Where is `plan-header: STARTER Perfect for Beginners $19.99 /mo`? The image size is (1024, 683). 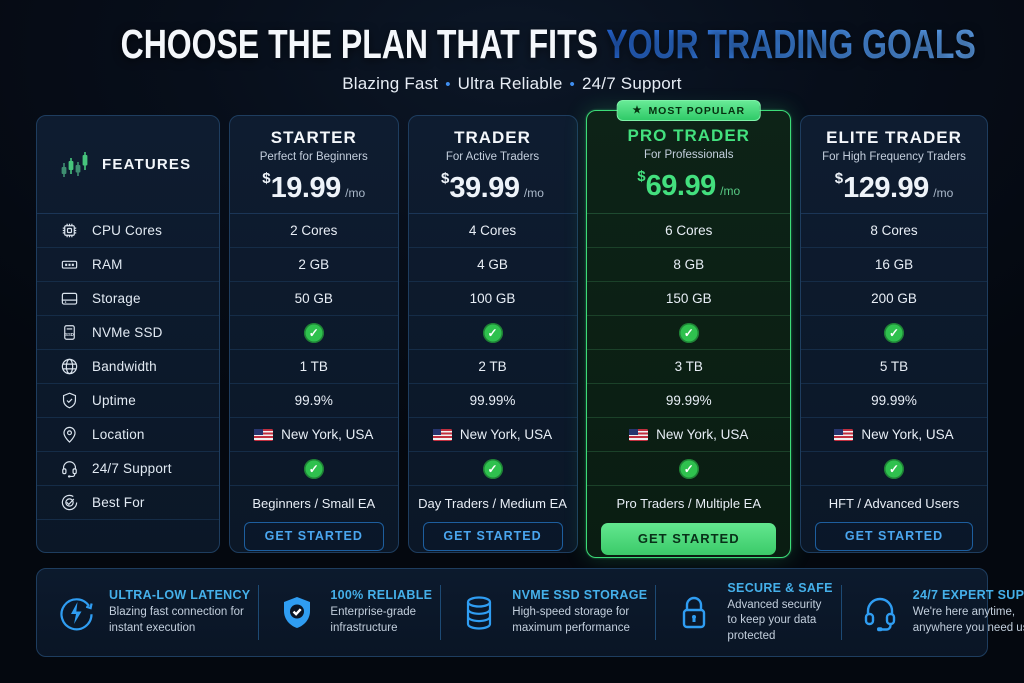
plan-header: STARTER Perfect for Beginners $19.99 /mo is located at coordinates (313, 165).